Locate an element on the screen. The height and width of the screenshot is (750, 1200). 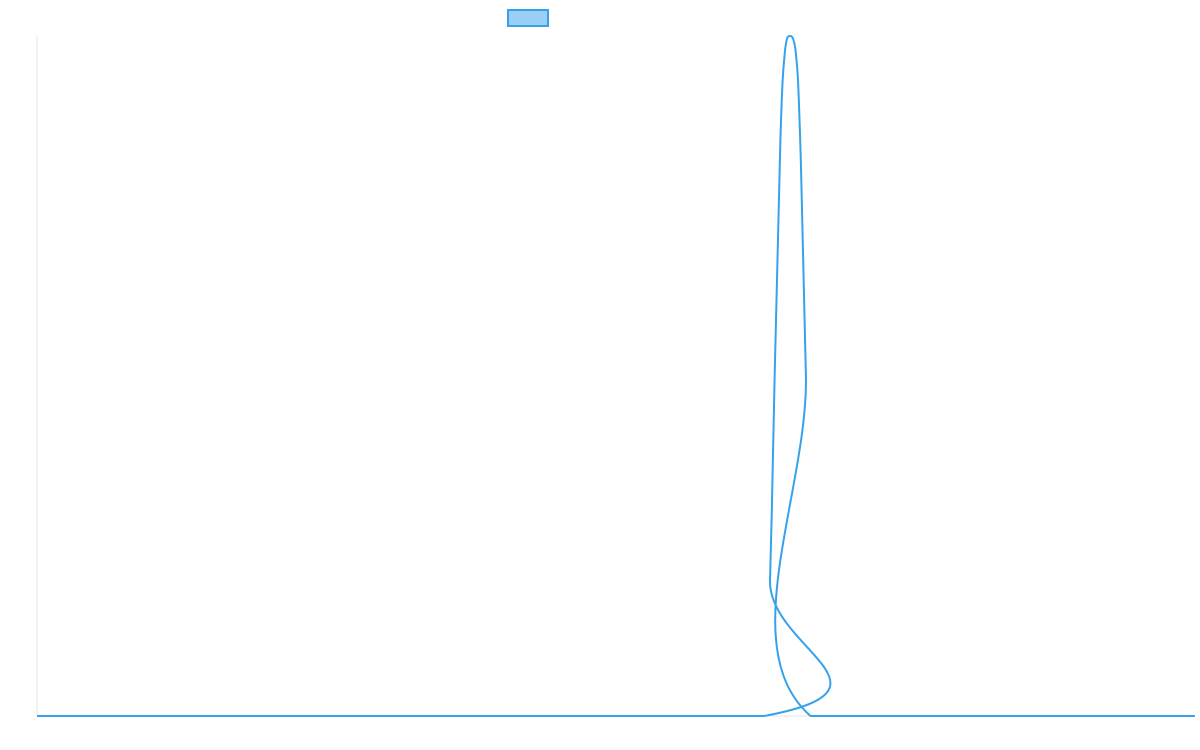
legend is located at coordinates (528, 18).